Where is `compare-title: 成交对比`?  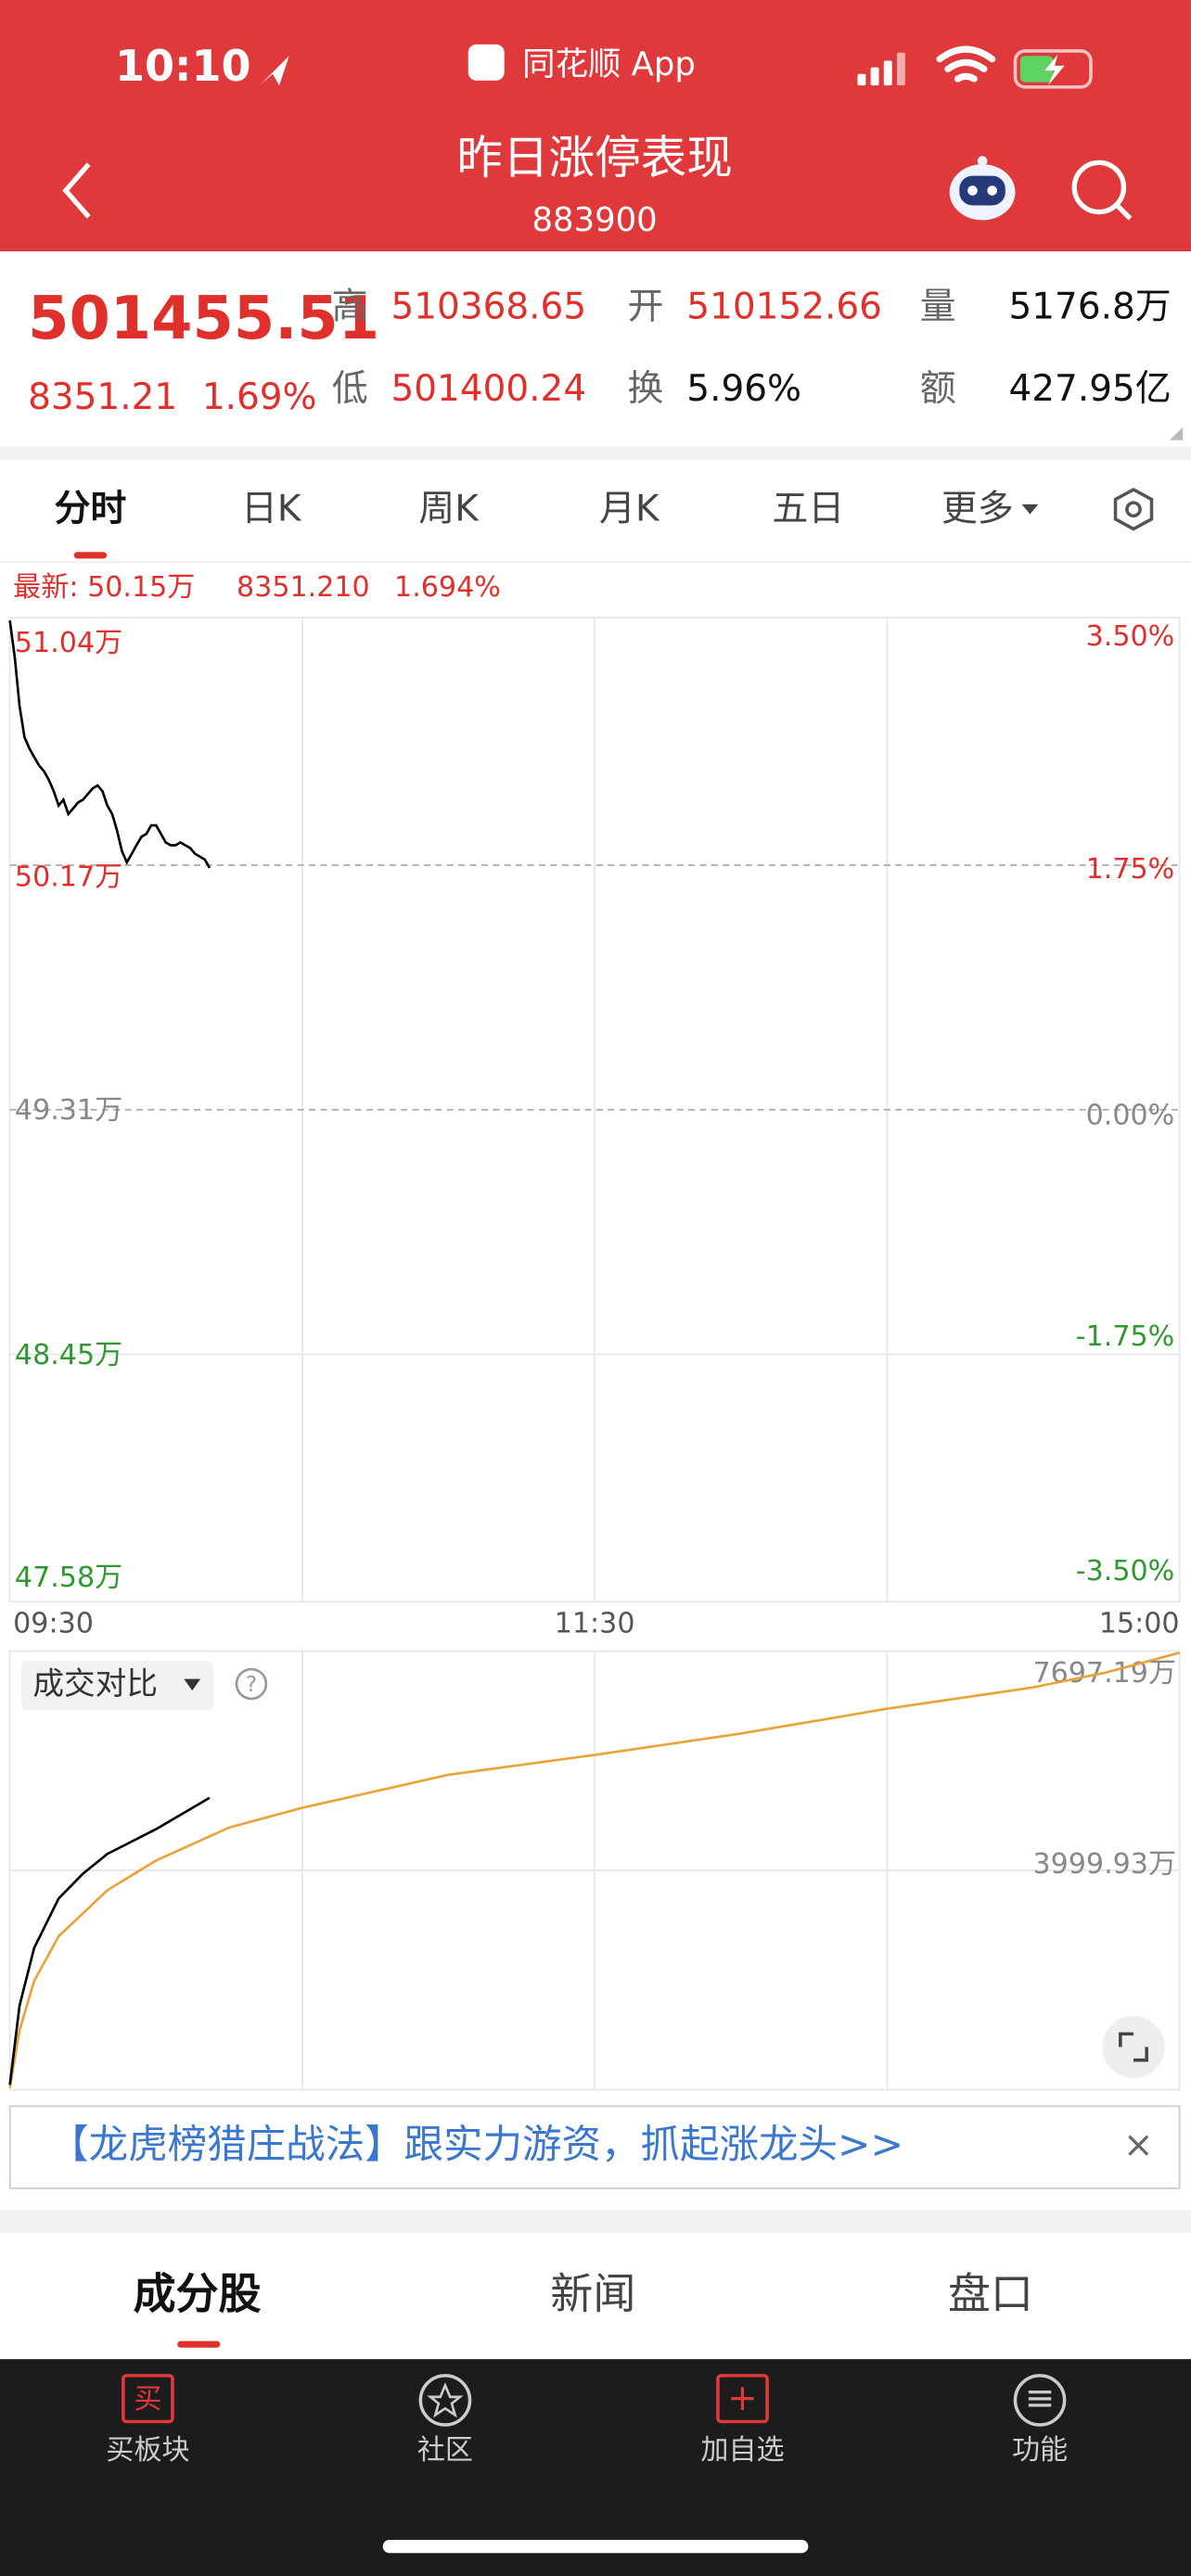
compare-title: 成交对比 is located at coordinates (95, 1684).